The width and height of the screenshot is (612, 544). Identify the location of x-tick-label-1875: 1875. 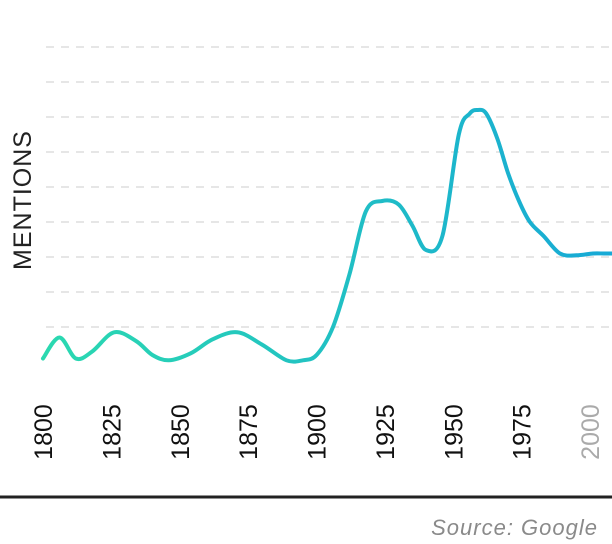
(249, 432).